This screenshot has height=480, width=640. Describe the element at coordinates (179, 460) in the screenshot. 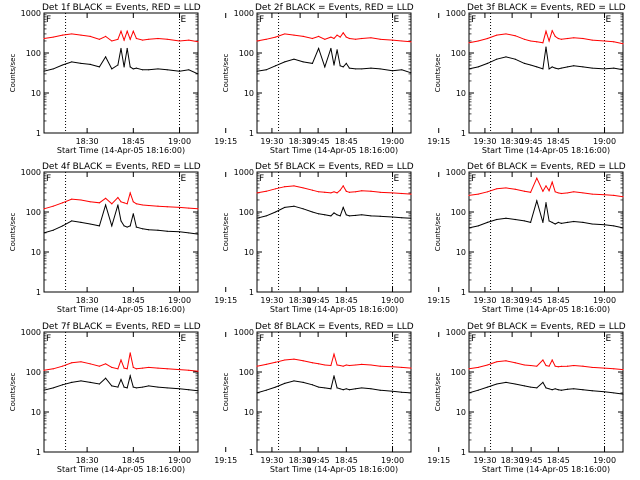

I see `x-tick-label: 19:00` at that location.